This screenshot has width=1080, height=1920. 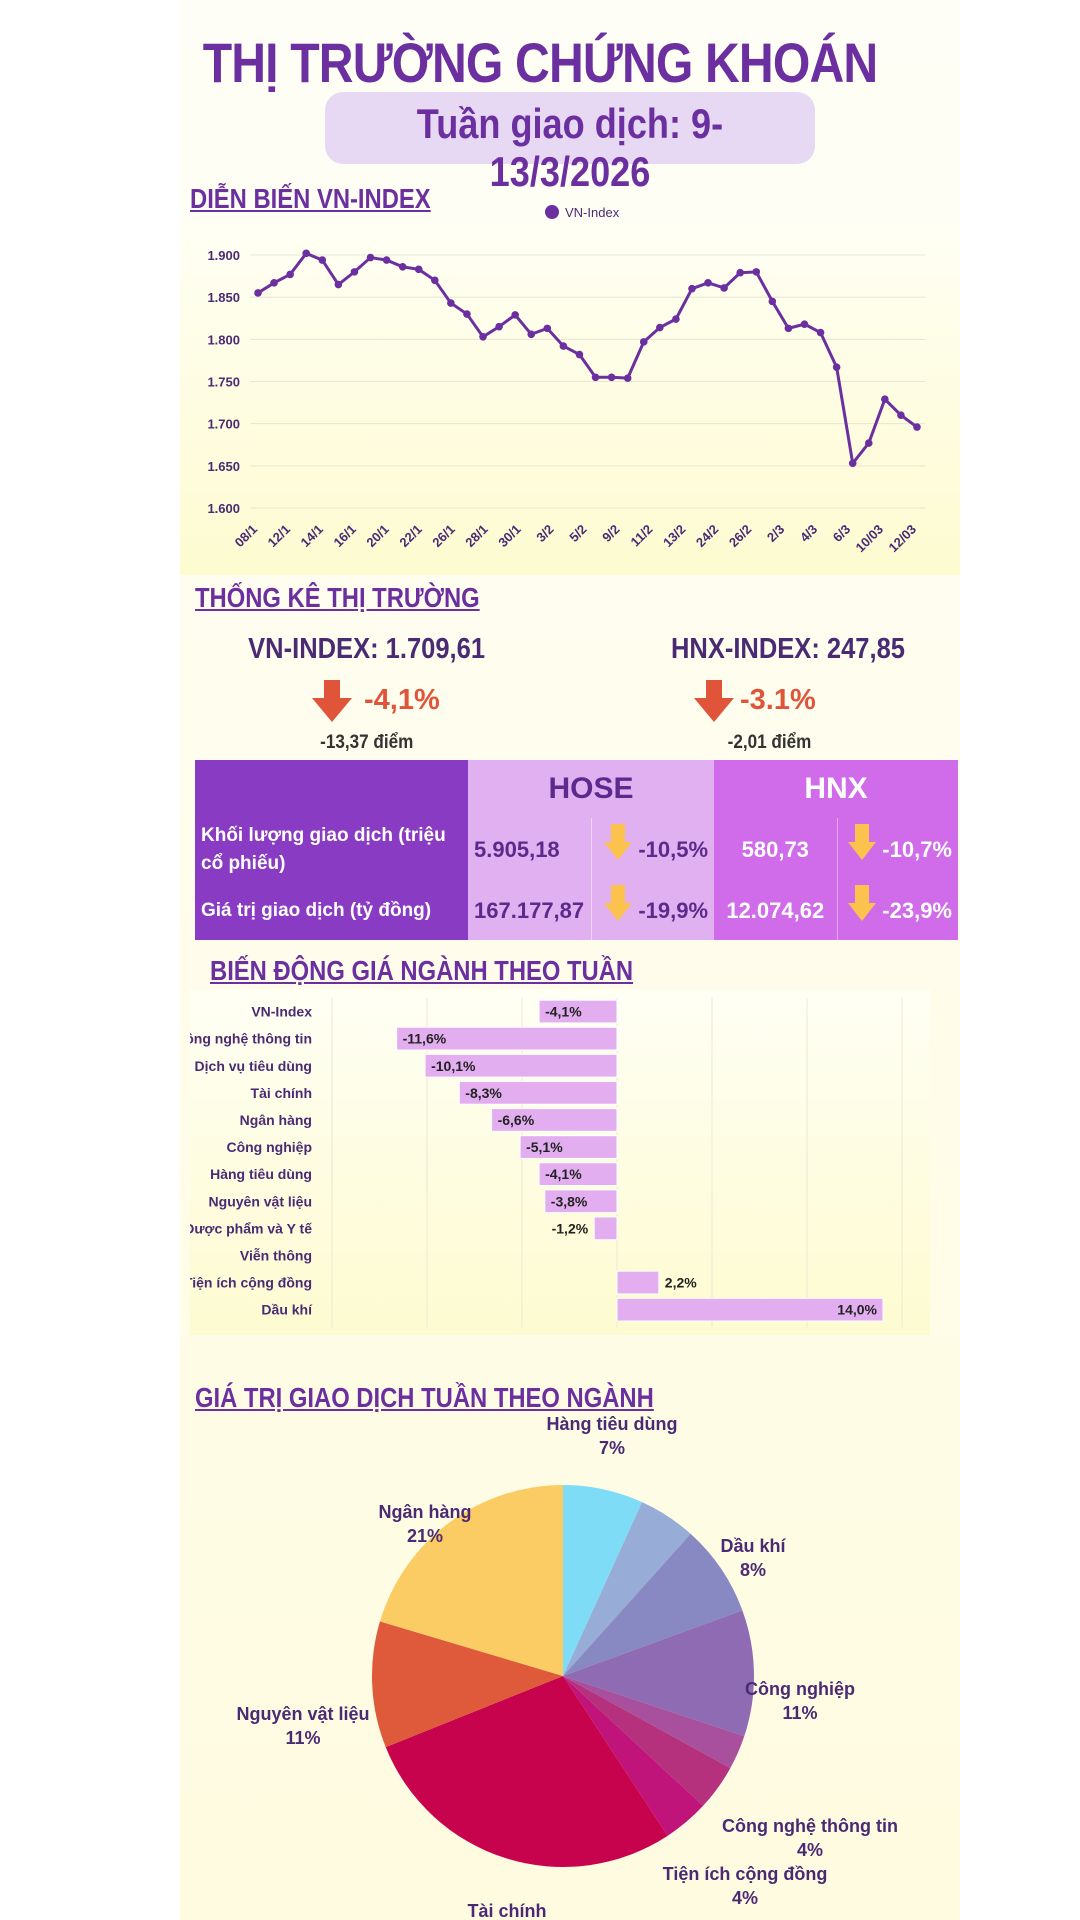 I want to click on section-title-vnindex-trend: DIỄN BIẾN VN-INDEX, so click(x=310, y=198).